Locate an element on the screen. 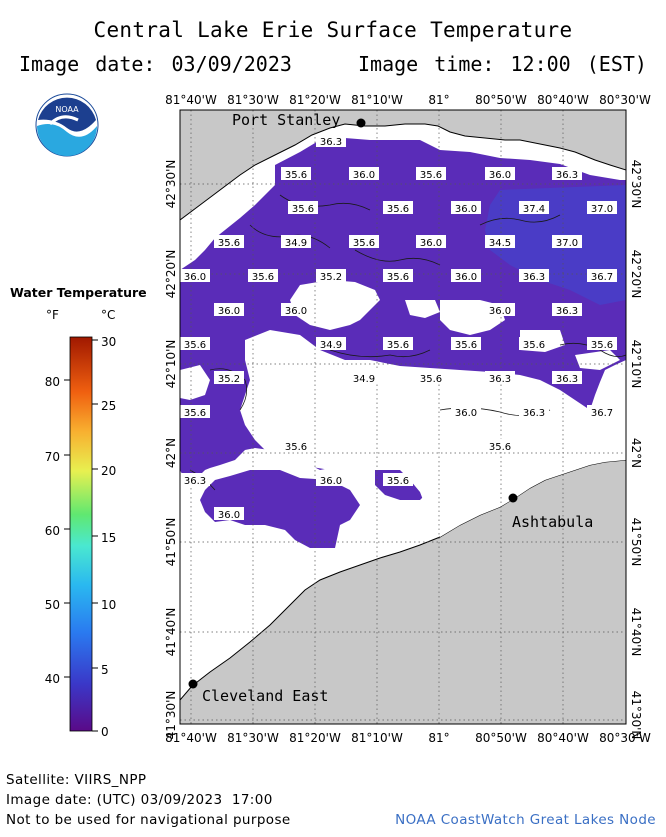 This screenshot has height=837, width=666. temp-label: 34.5 is located at coordinates (500, 243).